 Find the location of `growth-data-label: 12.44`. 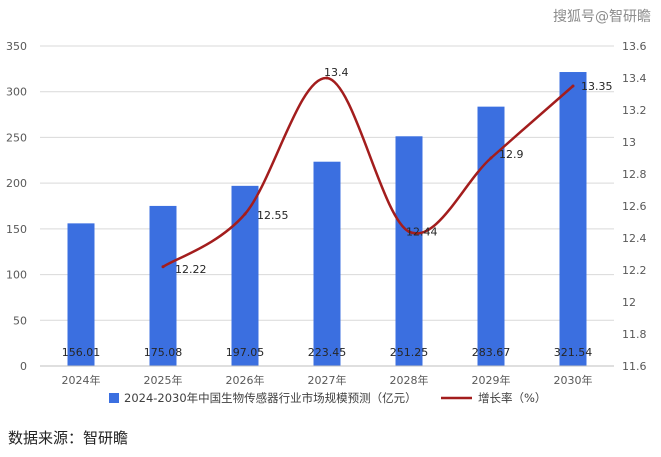

growth-data-label: 12.44 is located at coordinates (422, 232).